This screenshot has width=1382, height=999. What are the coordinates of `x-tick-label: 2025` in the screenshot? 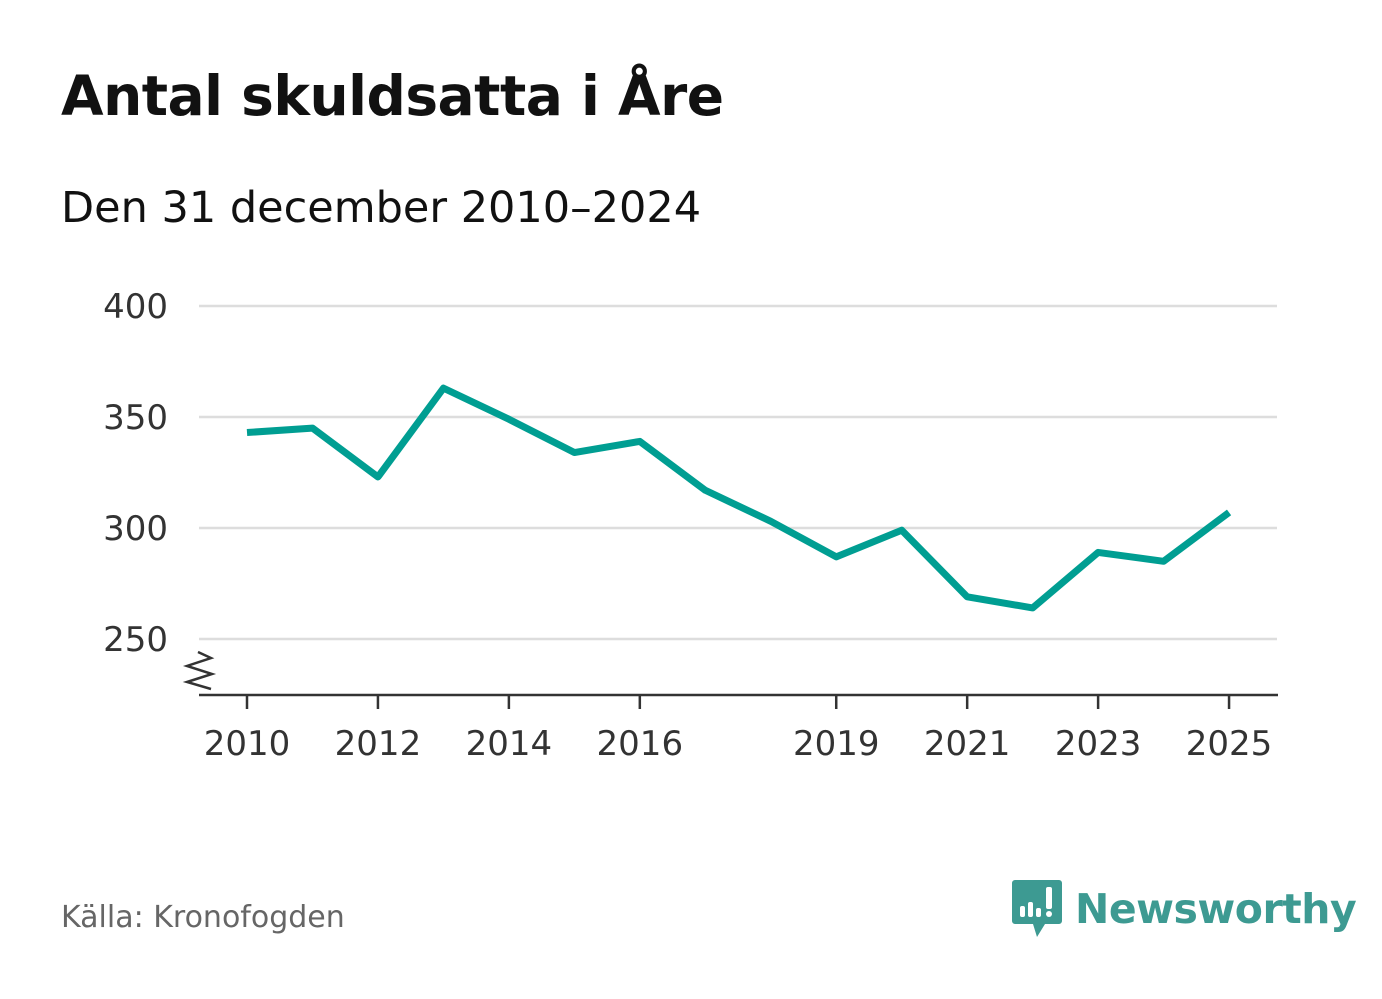 It's located at (1229, 744).